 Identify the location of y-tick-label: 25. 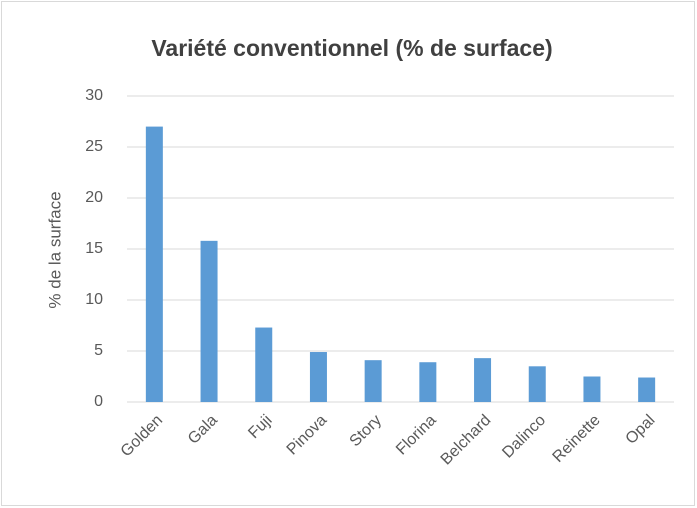
(94, 146).